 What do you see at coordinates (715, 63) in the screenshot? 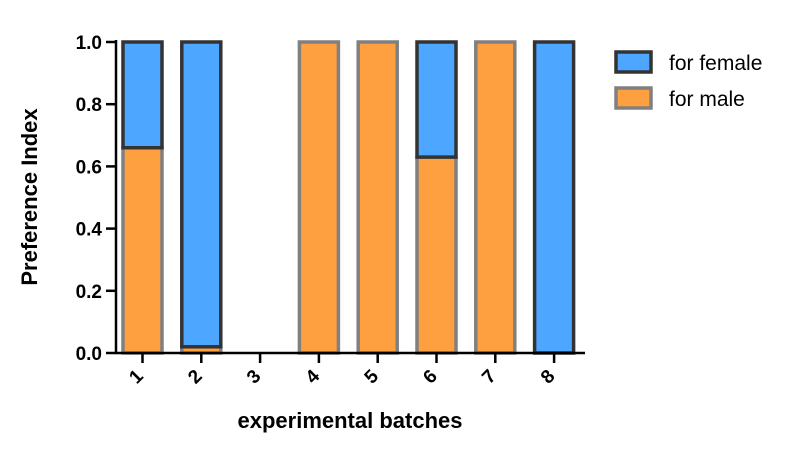
I see `legend-label: for female` at bounding box center [715, 63].